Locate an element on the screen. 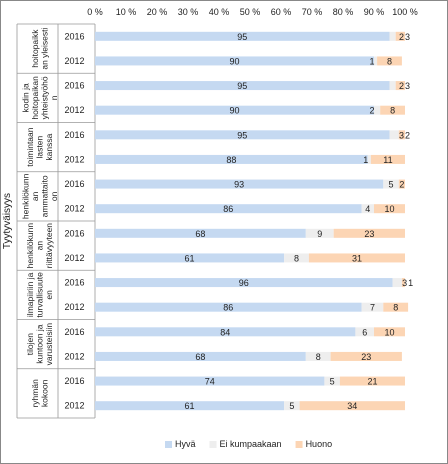  category-label: toimintaanlastenkanssa is located at coordinates (39, 146).